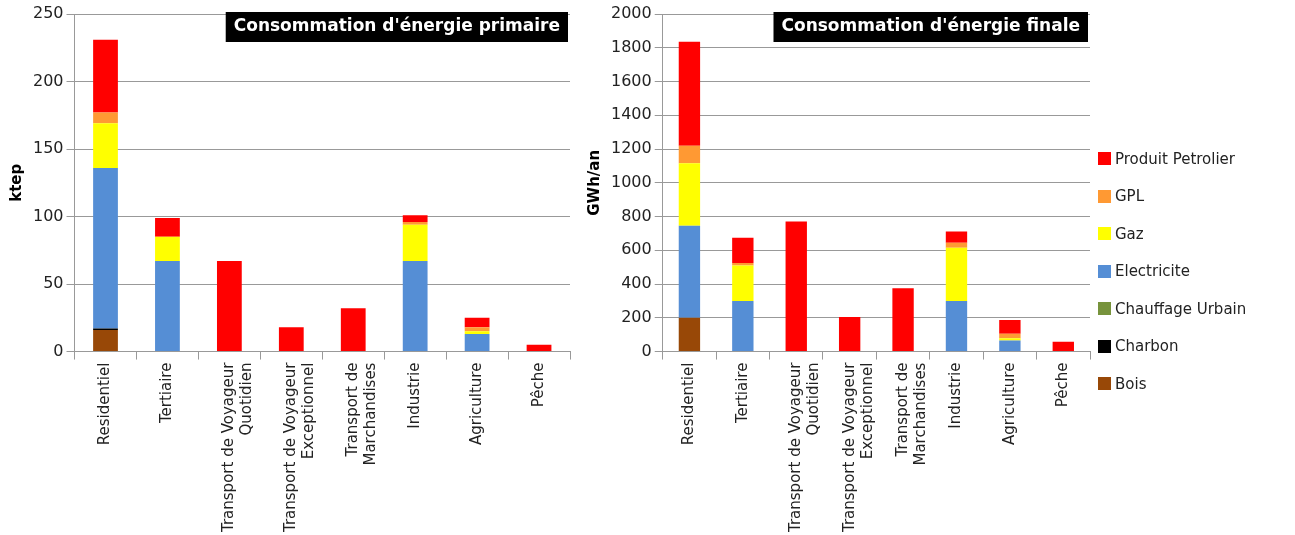 The height and width of the screenshot is (535, 1295). Describe the element at coordinates (1129, 233) in the screenshot. I see `legend-label: Gaz` at that location.